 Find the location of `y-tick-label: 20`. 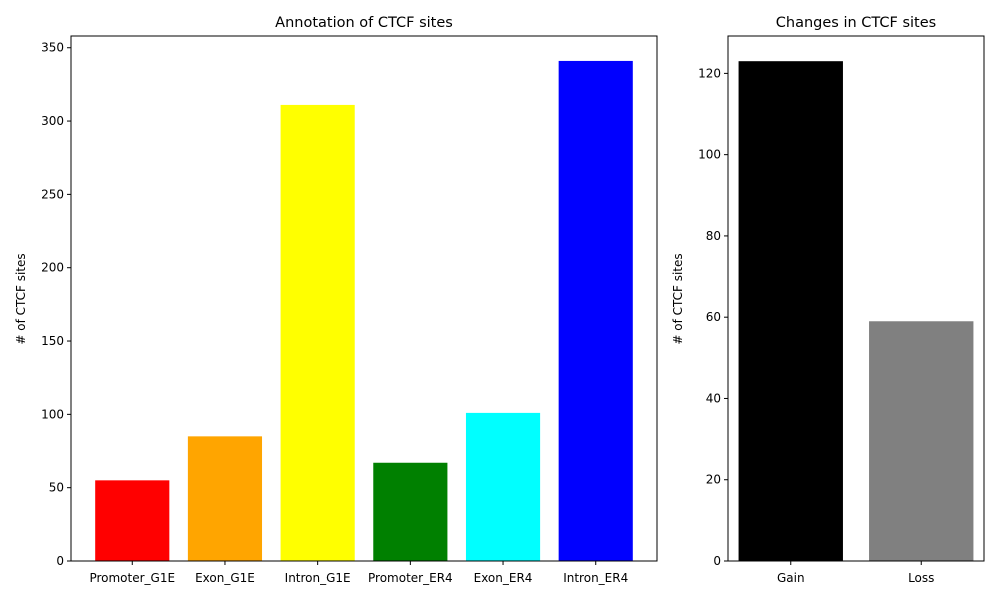

y-tick-label: 20 is located at coordinates (713, 480).